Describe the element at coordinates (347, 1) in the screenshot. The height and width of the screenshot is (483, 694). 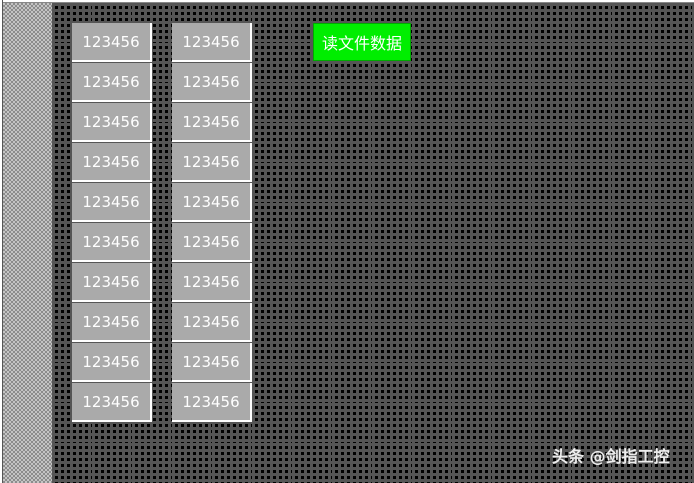
I see `top-ruler` at that location.